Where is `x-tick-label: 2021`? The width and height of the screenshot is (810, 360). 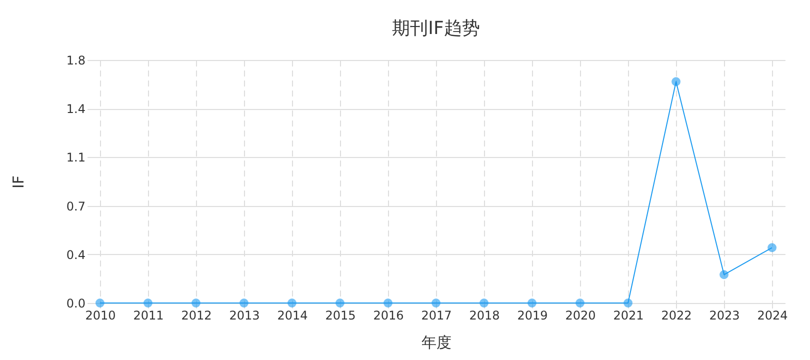 x-tick-label: 2021 is located at coordinates (628, 315).